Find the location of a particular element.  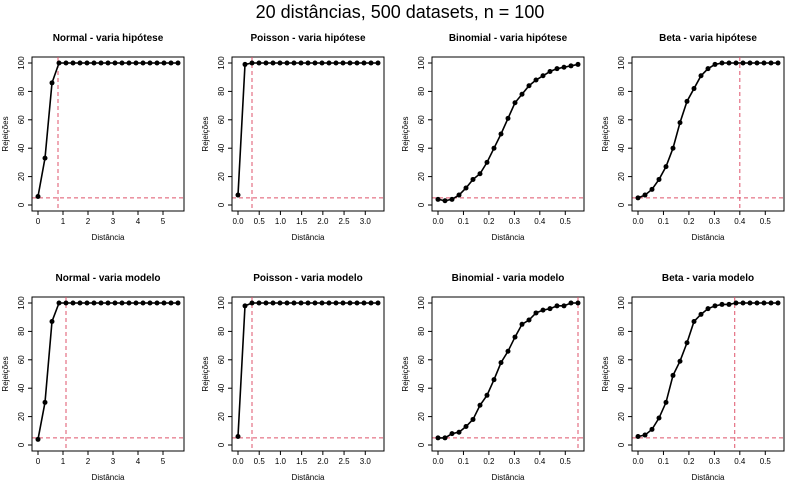

x-tick-label: 0.5 is located at coordinates (566, 221).